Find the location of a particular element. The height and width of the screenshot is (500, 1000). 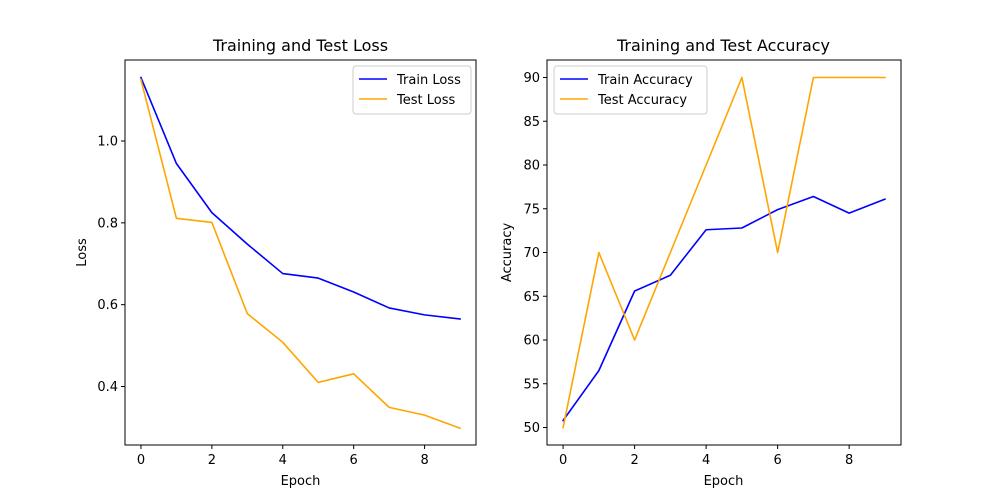

loss-legend-label-test: Test Loss is located at coordinates (425, 100).